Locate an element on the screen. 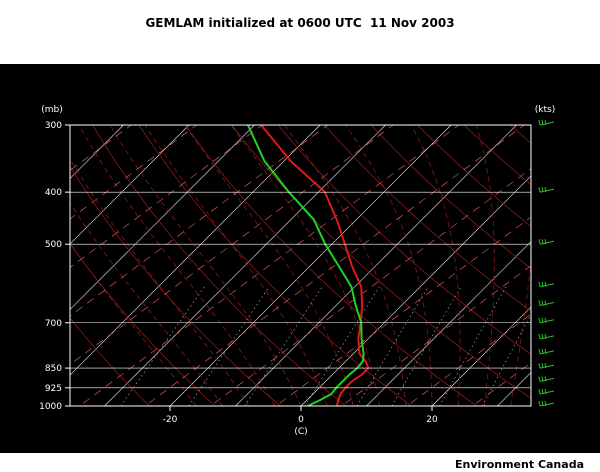 This screenshot has height=472, width=600. x-tick-label: -20 is located at coordinates (170, 420).